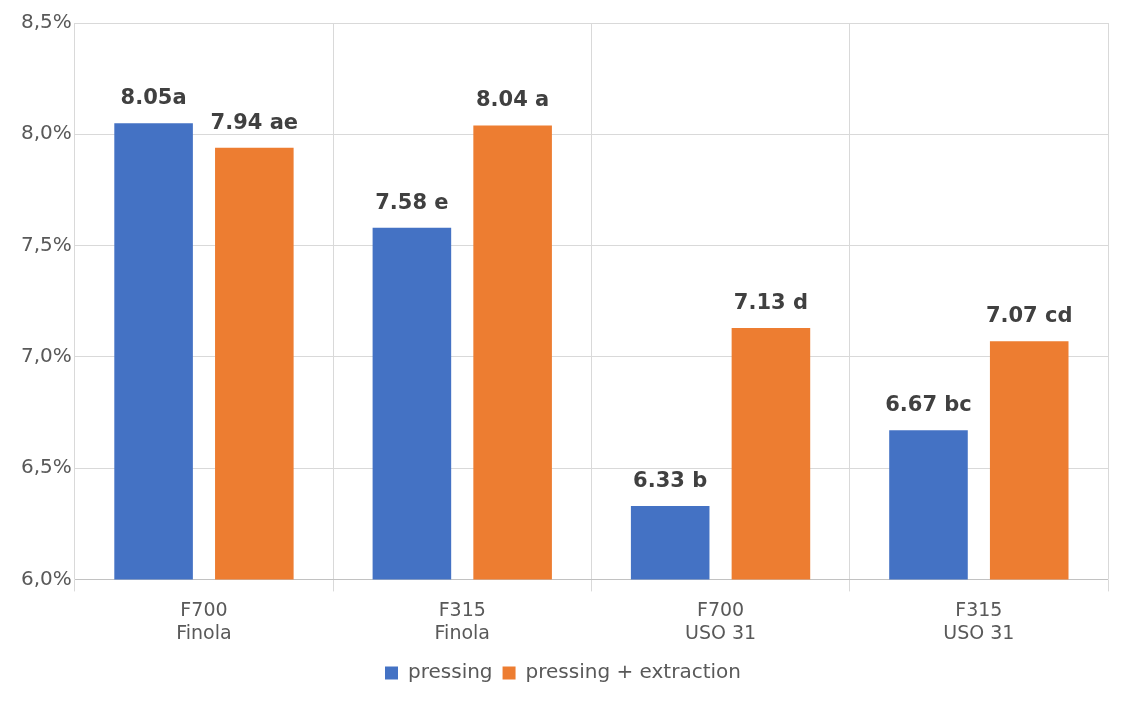  I want to click on x-tick-label: F315 Finola, so click(462, 620).